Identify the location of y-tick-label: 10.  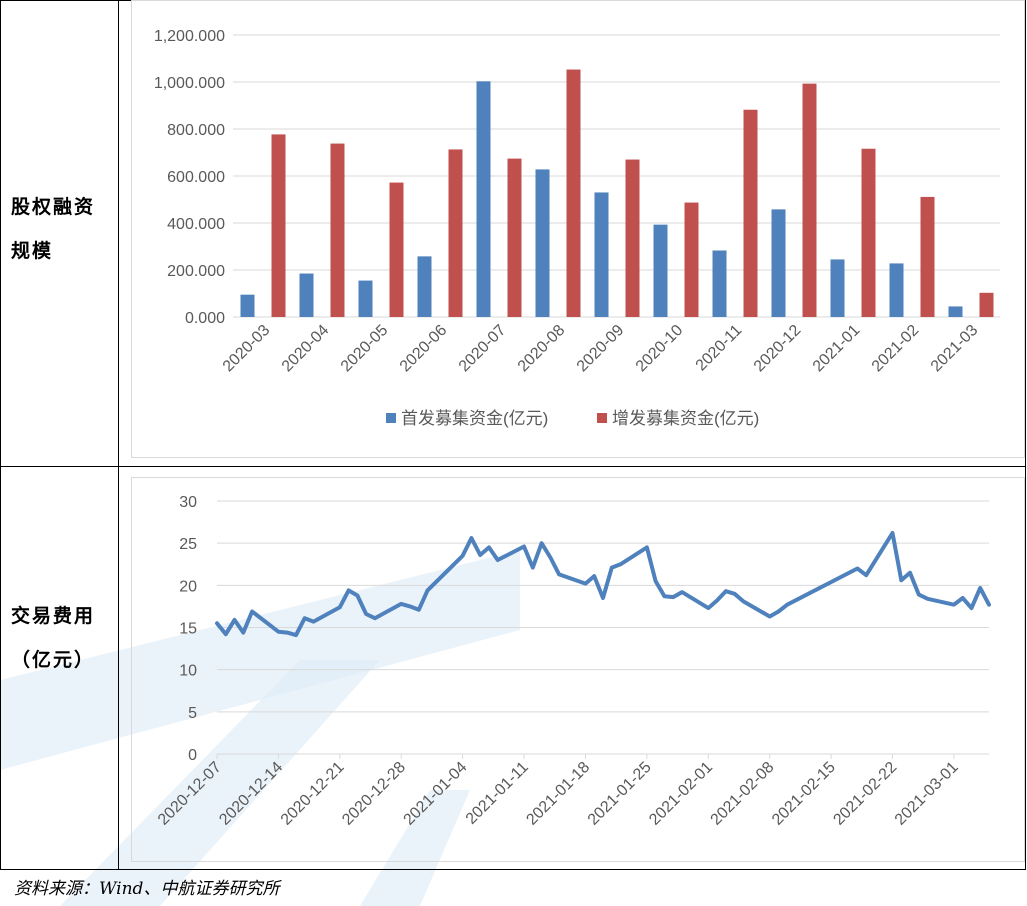
(188, 671).